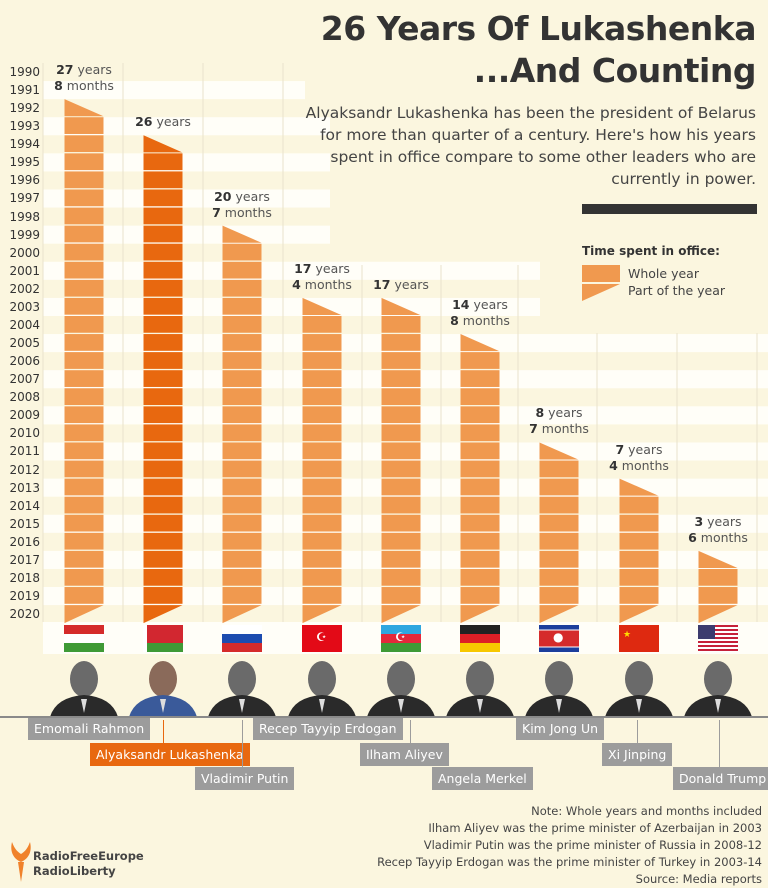  I want to click on years-label: 27 years, so click(84, 70).